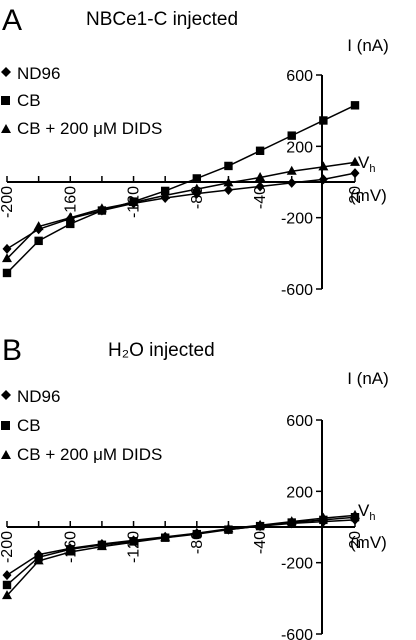 The height and width of the screenshot is (640, 416). What do you see at coordinates (29, 425) in the screenshot?
I see `panel-b-legend-cb: CB` at bounding box center [29, 425].